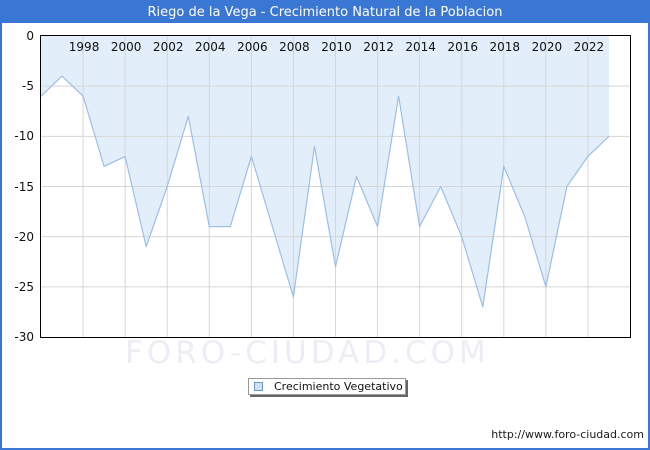 This screenshot has width=650, height=450. What do you see at coordinates (378, 47) in the screenshot?
I see `x-tick-label: 2012` at bounding box center [378, 47].